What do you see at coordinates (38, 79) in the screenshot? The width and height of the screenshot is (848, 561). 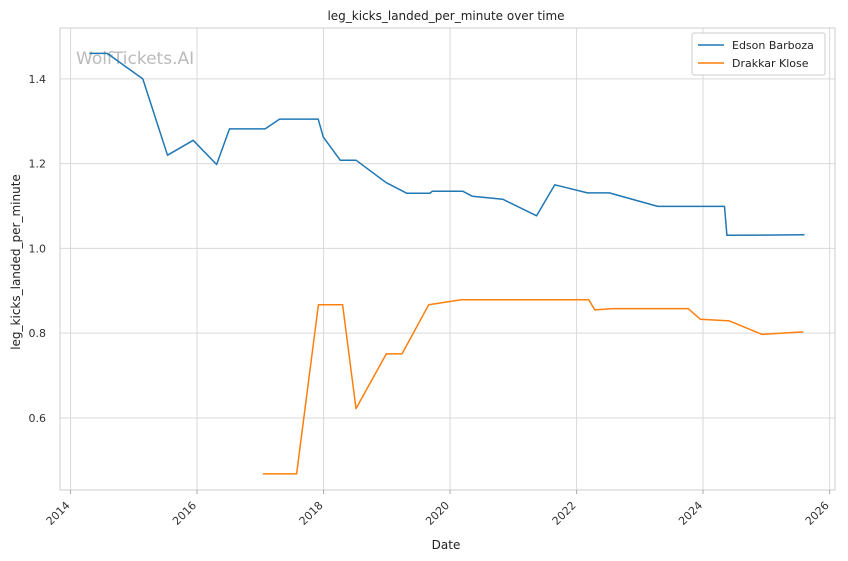 I see `y-tick-label: 1.4` at bounding box center [38, 79].